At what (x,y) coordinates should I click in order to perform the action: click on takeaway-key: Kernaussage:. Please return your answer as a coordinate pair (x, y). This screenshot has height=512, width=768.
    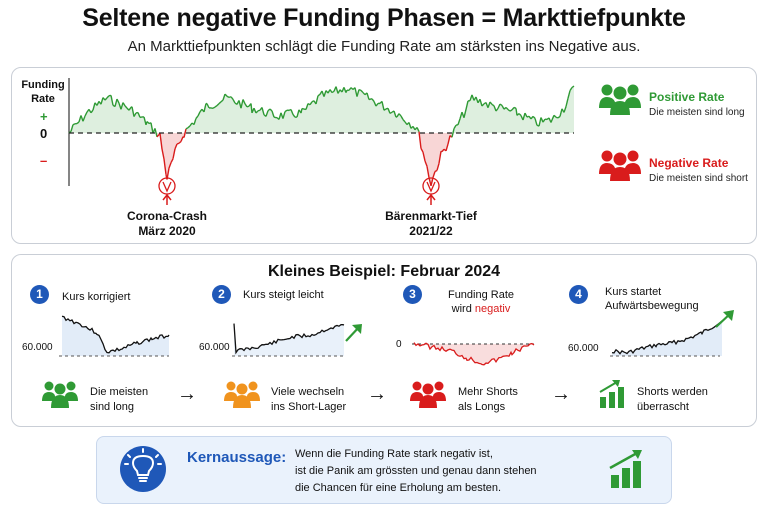
    Looking at the image, I should click on (237, 457).